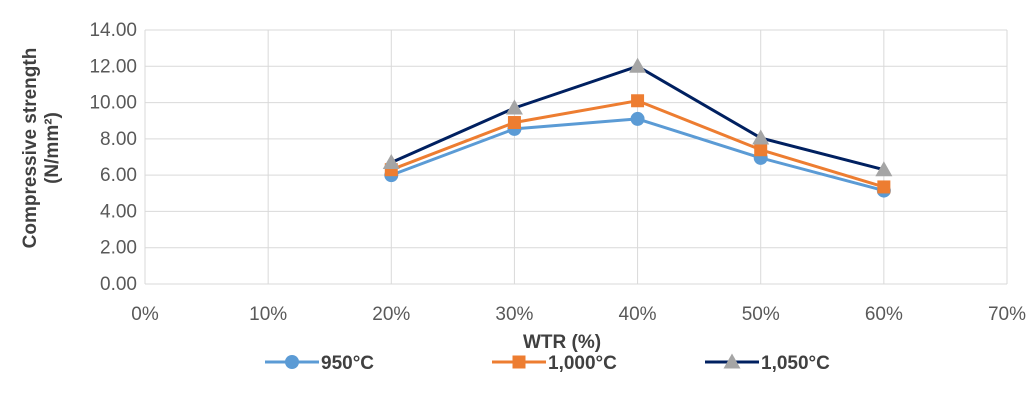 Image resolution: width=1035 pixels, height=401 pixels. Describe the element at coordinates (113, 30) in the screenshot. I see `y-tick-label: 14.00` at that location.